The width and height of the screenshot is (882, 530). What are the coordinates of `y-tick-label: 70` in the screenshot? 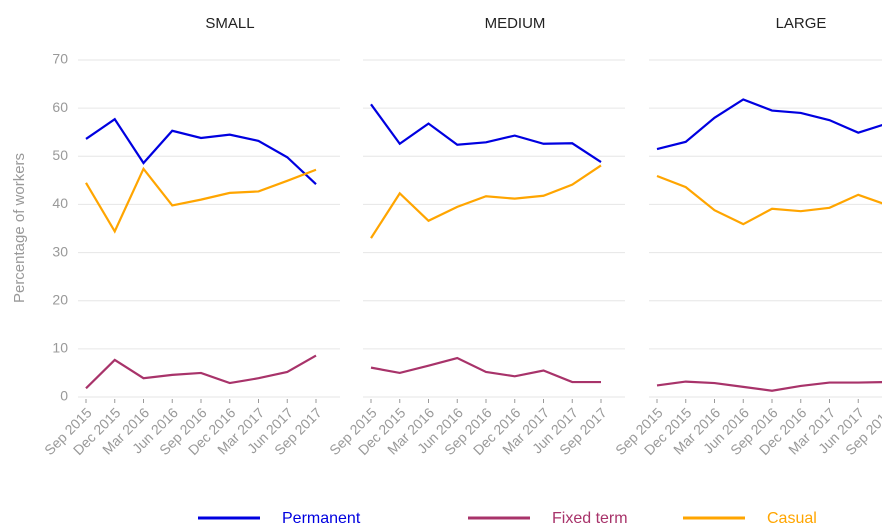 It's located at (60, 59).